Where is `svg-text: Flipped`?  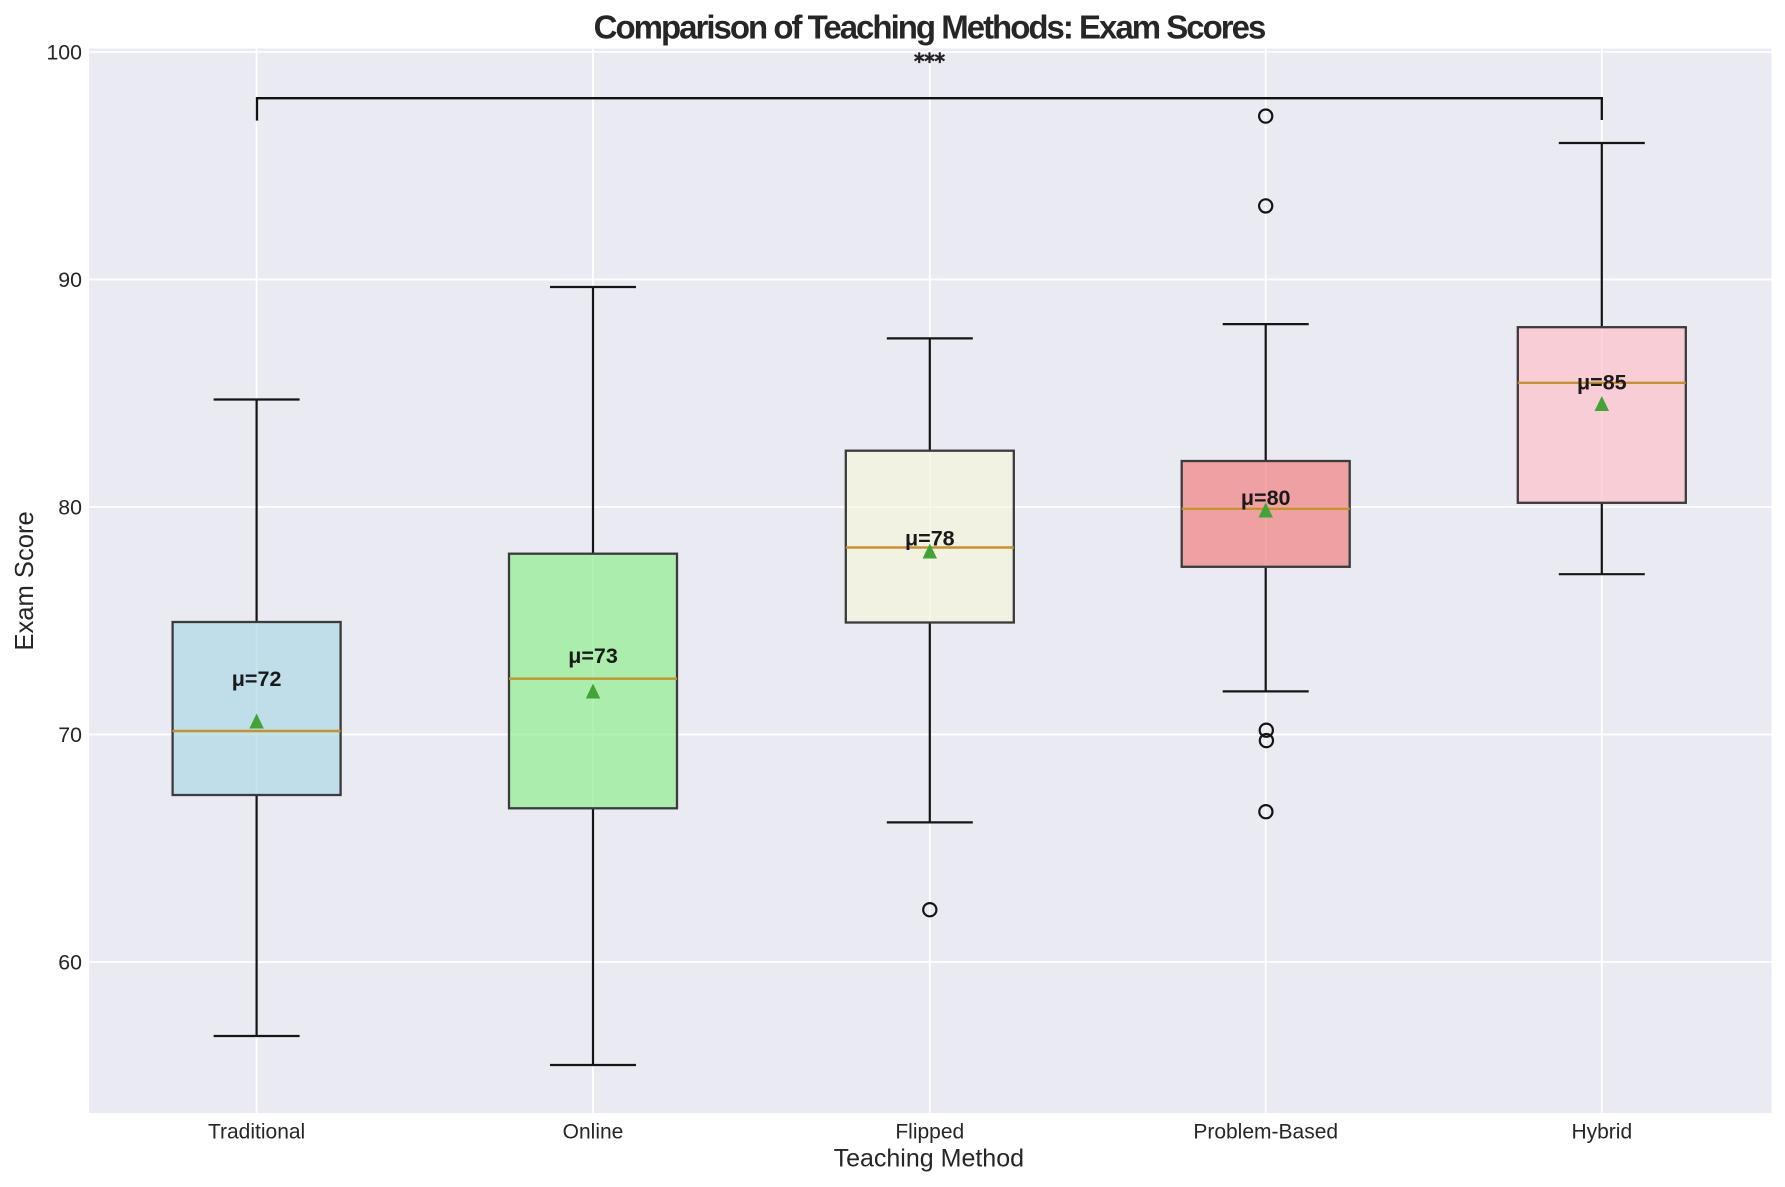
svg-text: Flipped is located at coordinates (929, 1132).